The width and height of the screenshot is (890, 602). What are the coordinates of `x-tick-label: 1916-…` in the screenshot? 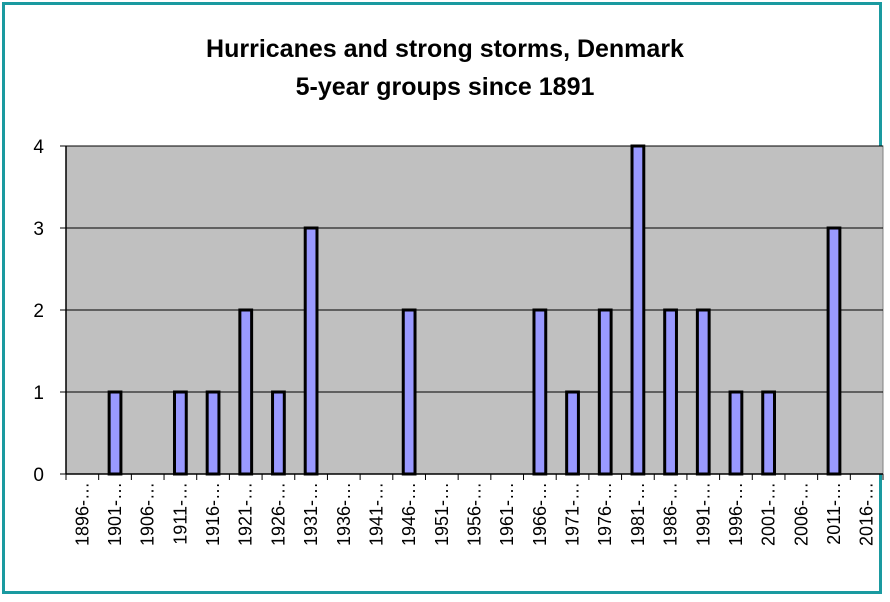 It's located at (213, 514).